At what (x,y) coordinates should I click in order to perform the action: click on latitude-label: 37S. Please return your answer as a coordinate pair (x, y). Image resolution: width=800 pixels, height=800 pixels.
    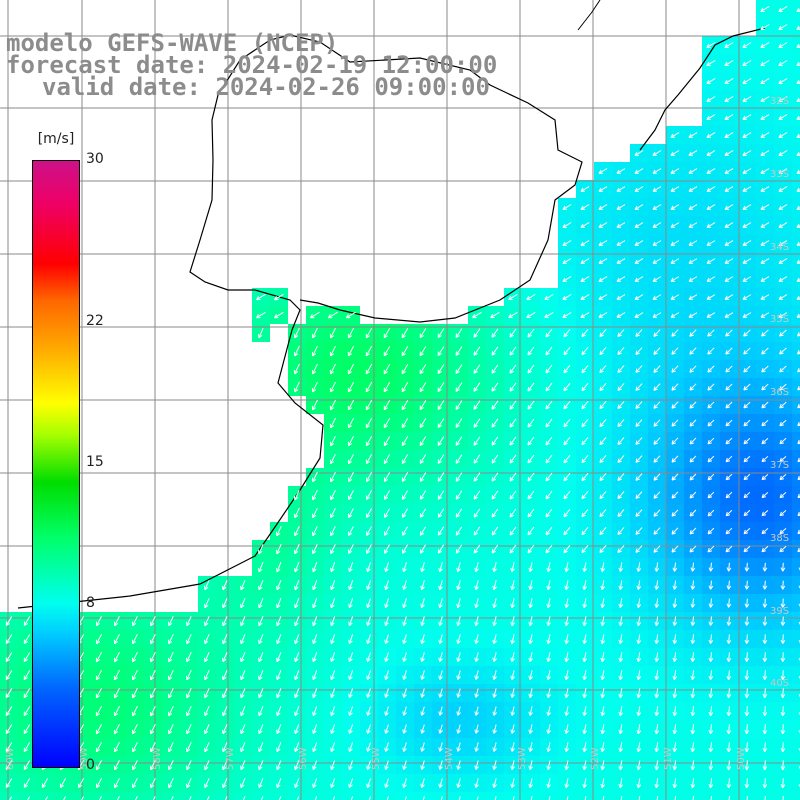
    Looking at the image, I should click on (779, 465).